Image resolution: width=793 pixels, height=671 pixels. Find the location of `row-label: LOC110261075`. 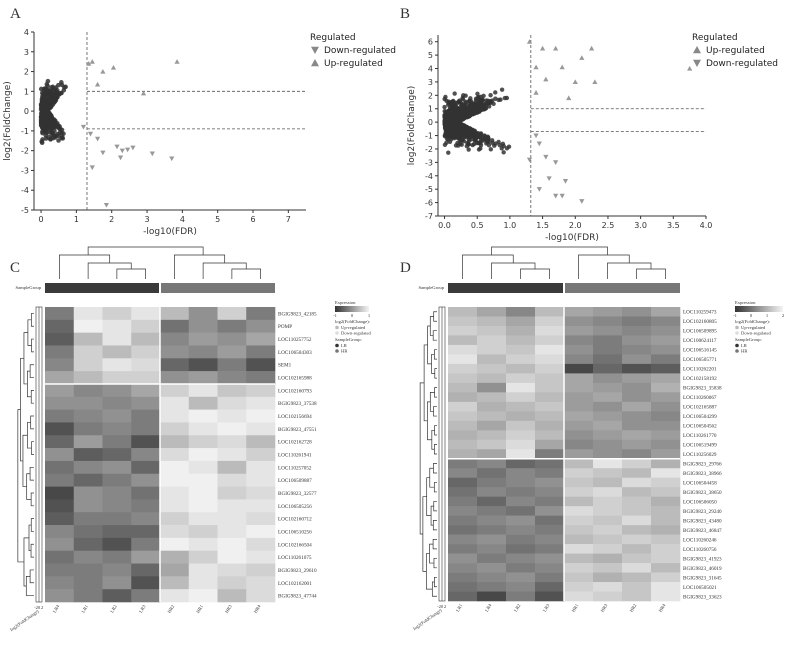

row-label: LOC110261075 is located at coordinates (295, 558).